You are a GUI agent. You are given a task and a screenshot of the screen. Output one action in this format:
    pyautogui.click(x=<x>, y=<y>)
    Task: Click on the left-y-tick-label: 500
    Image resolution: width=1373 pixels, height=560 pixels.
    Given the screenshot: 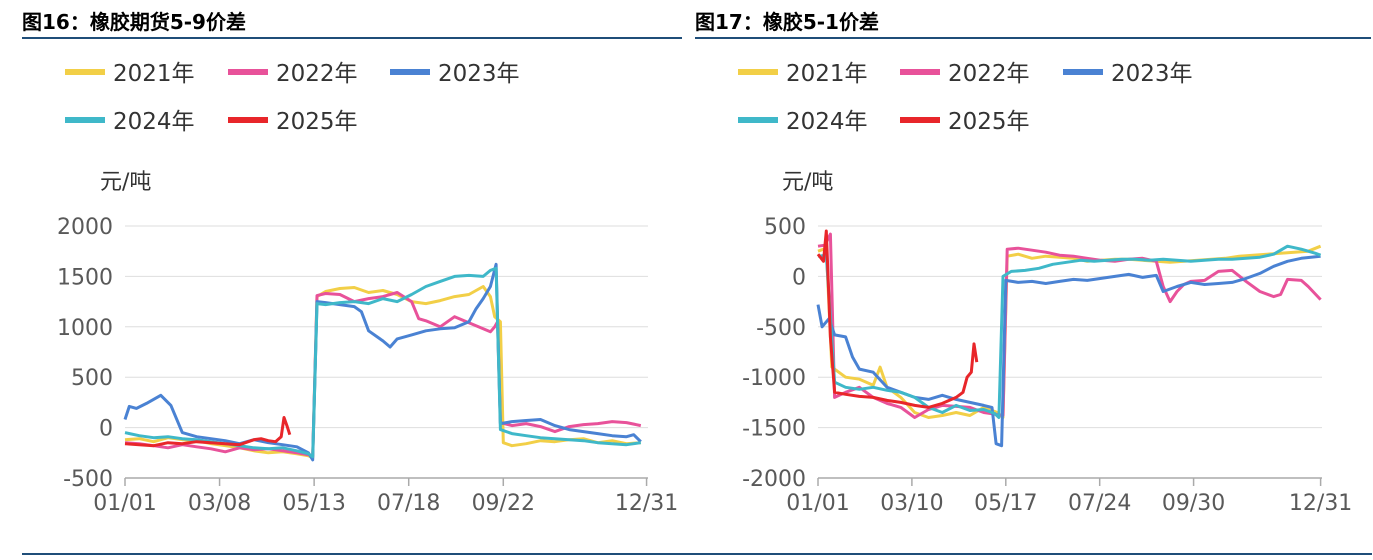 What is the action you would take?
    pyautogui.click(x=92, y=378)
    